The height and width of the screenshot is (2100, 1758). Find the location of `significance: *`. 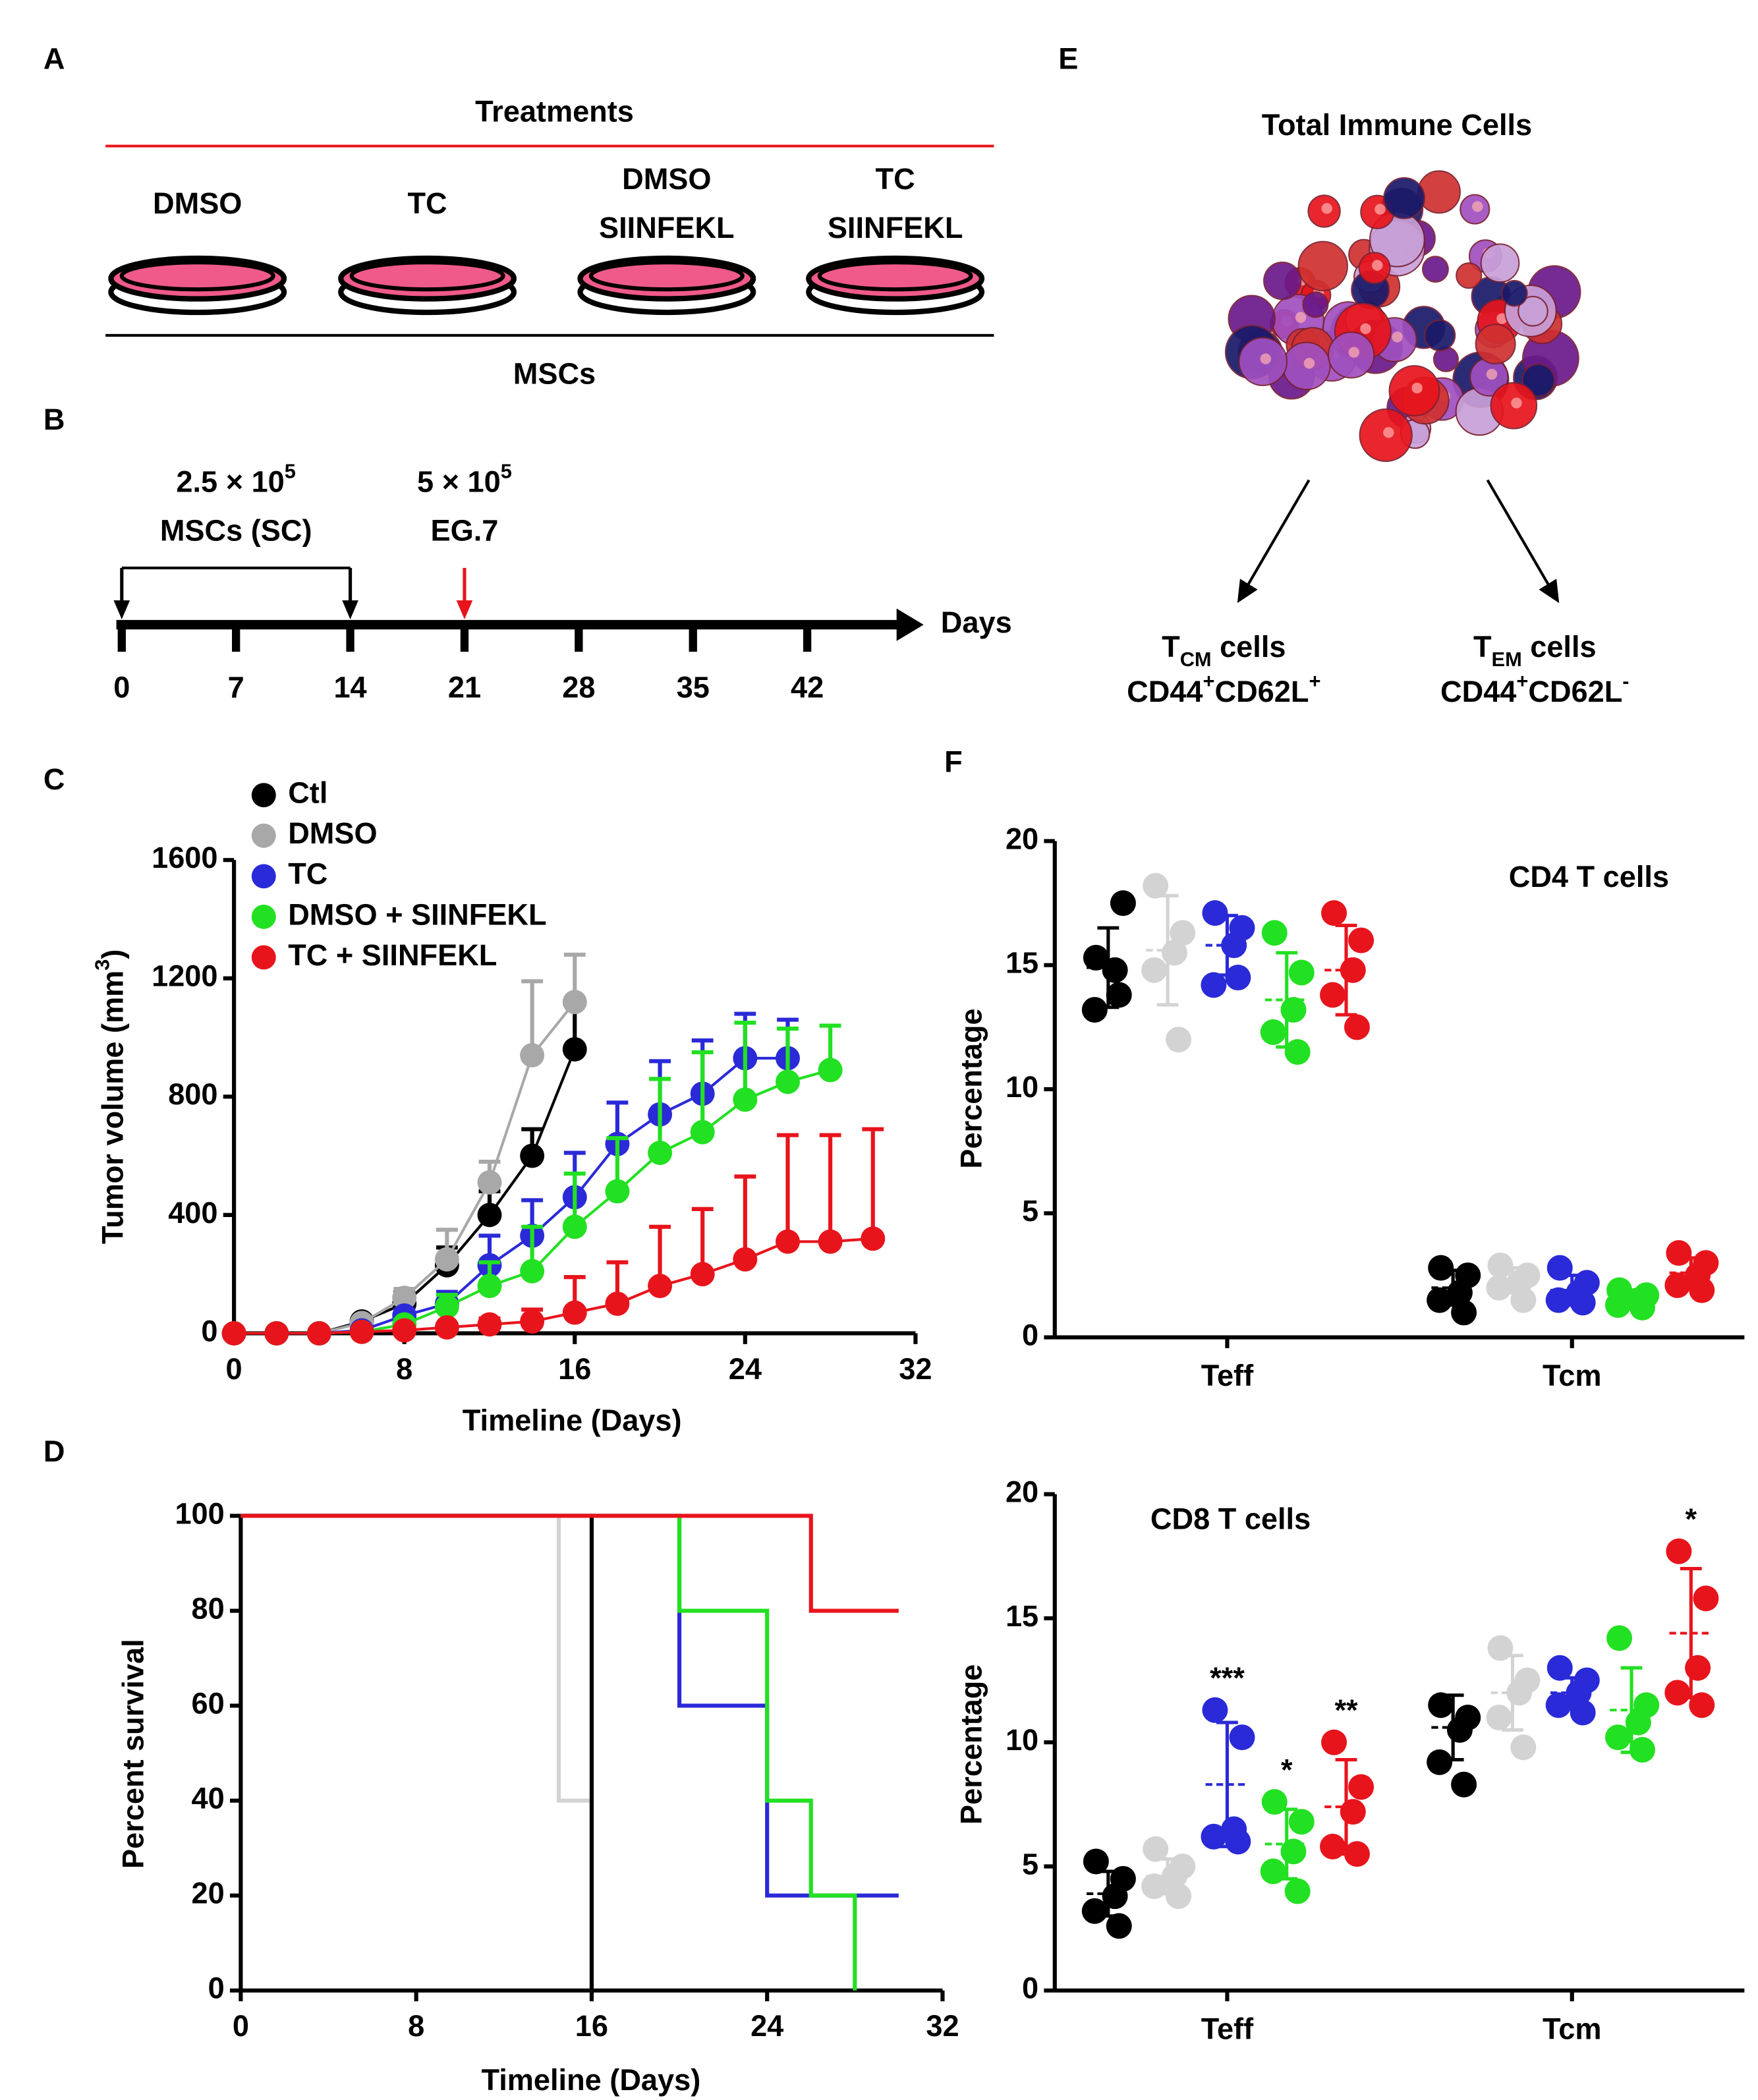

significance: * is located at coordinates (1692, 1519).